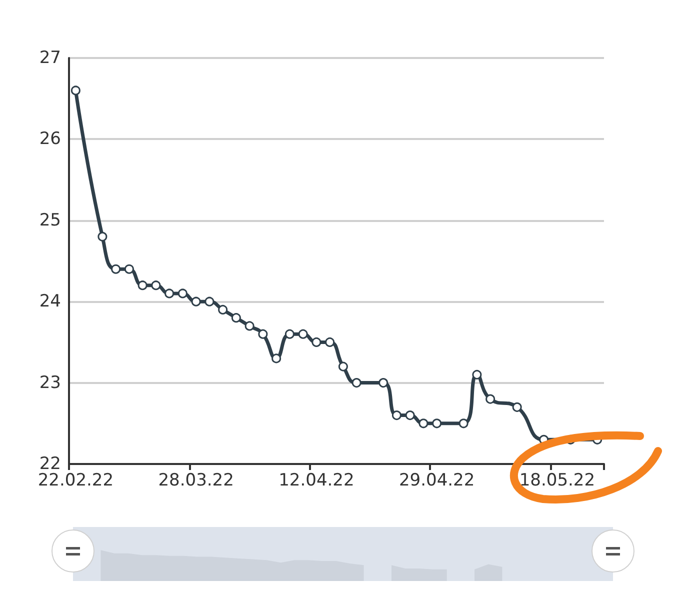 The height and width of the screenshot is (607, 680). I want to click on y-tick-label: 26, so click(50, 139).